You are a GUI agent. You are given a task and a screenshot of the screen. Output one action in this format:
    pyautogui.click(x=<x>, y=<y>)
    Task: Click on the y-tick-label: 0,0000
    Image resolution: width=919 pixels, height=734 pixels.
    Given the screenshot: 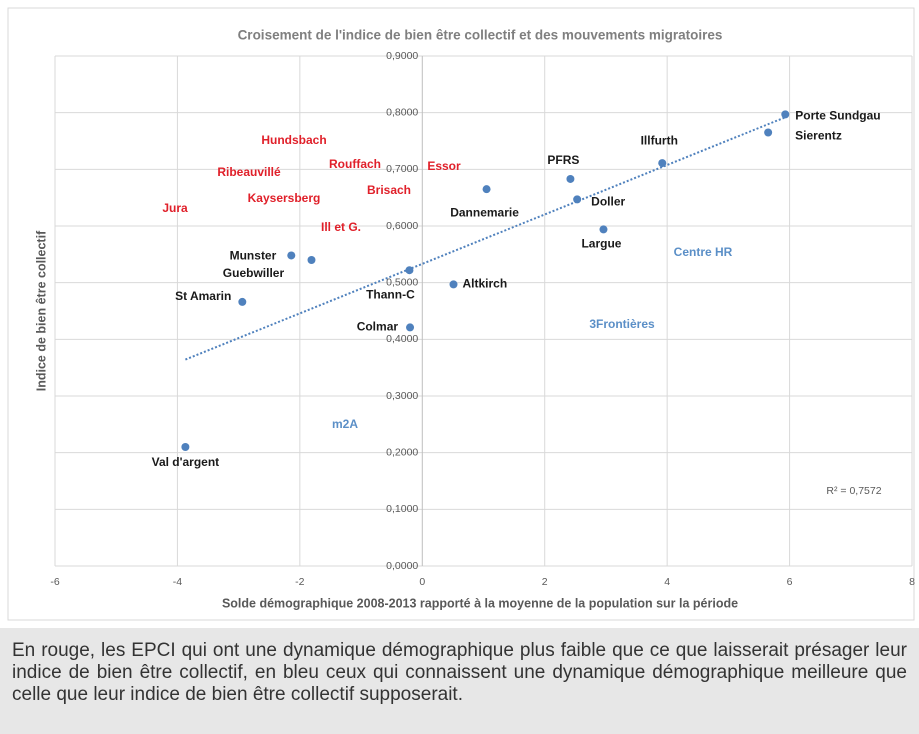 What is the action you would take?
    pyautogui.click(x=402, y=566)
    